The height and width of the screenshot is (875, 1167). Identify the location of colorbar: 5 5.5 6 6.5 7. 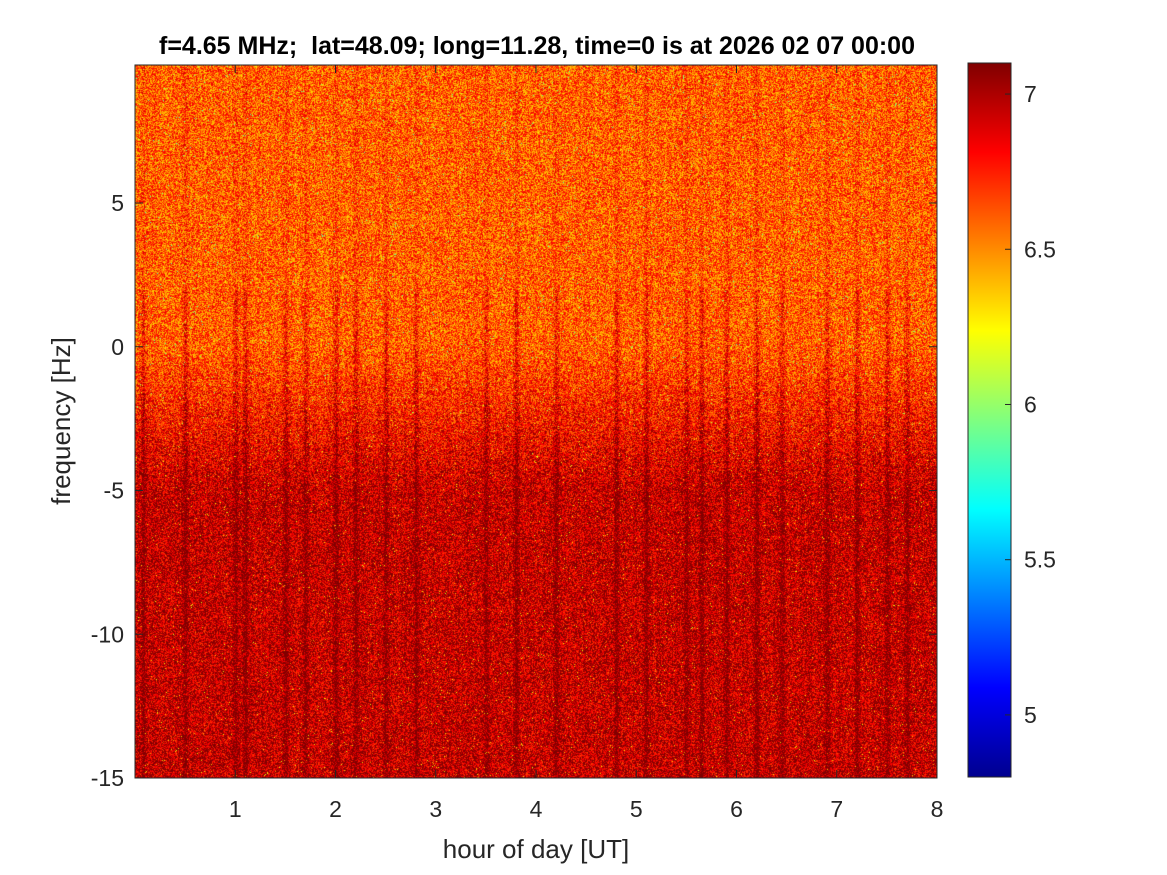
(1011, 420).